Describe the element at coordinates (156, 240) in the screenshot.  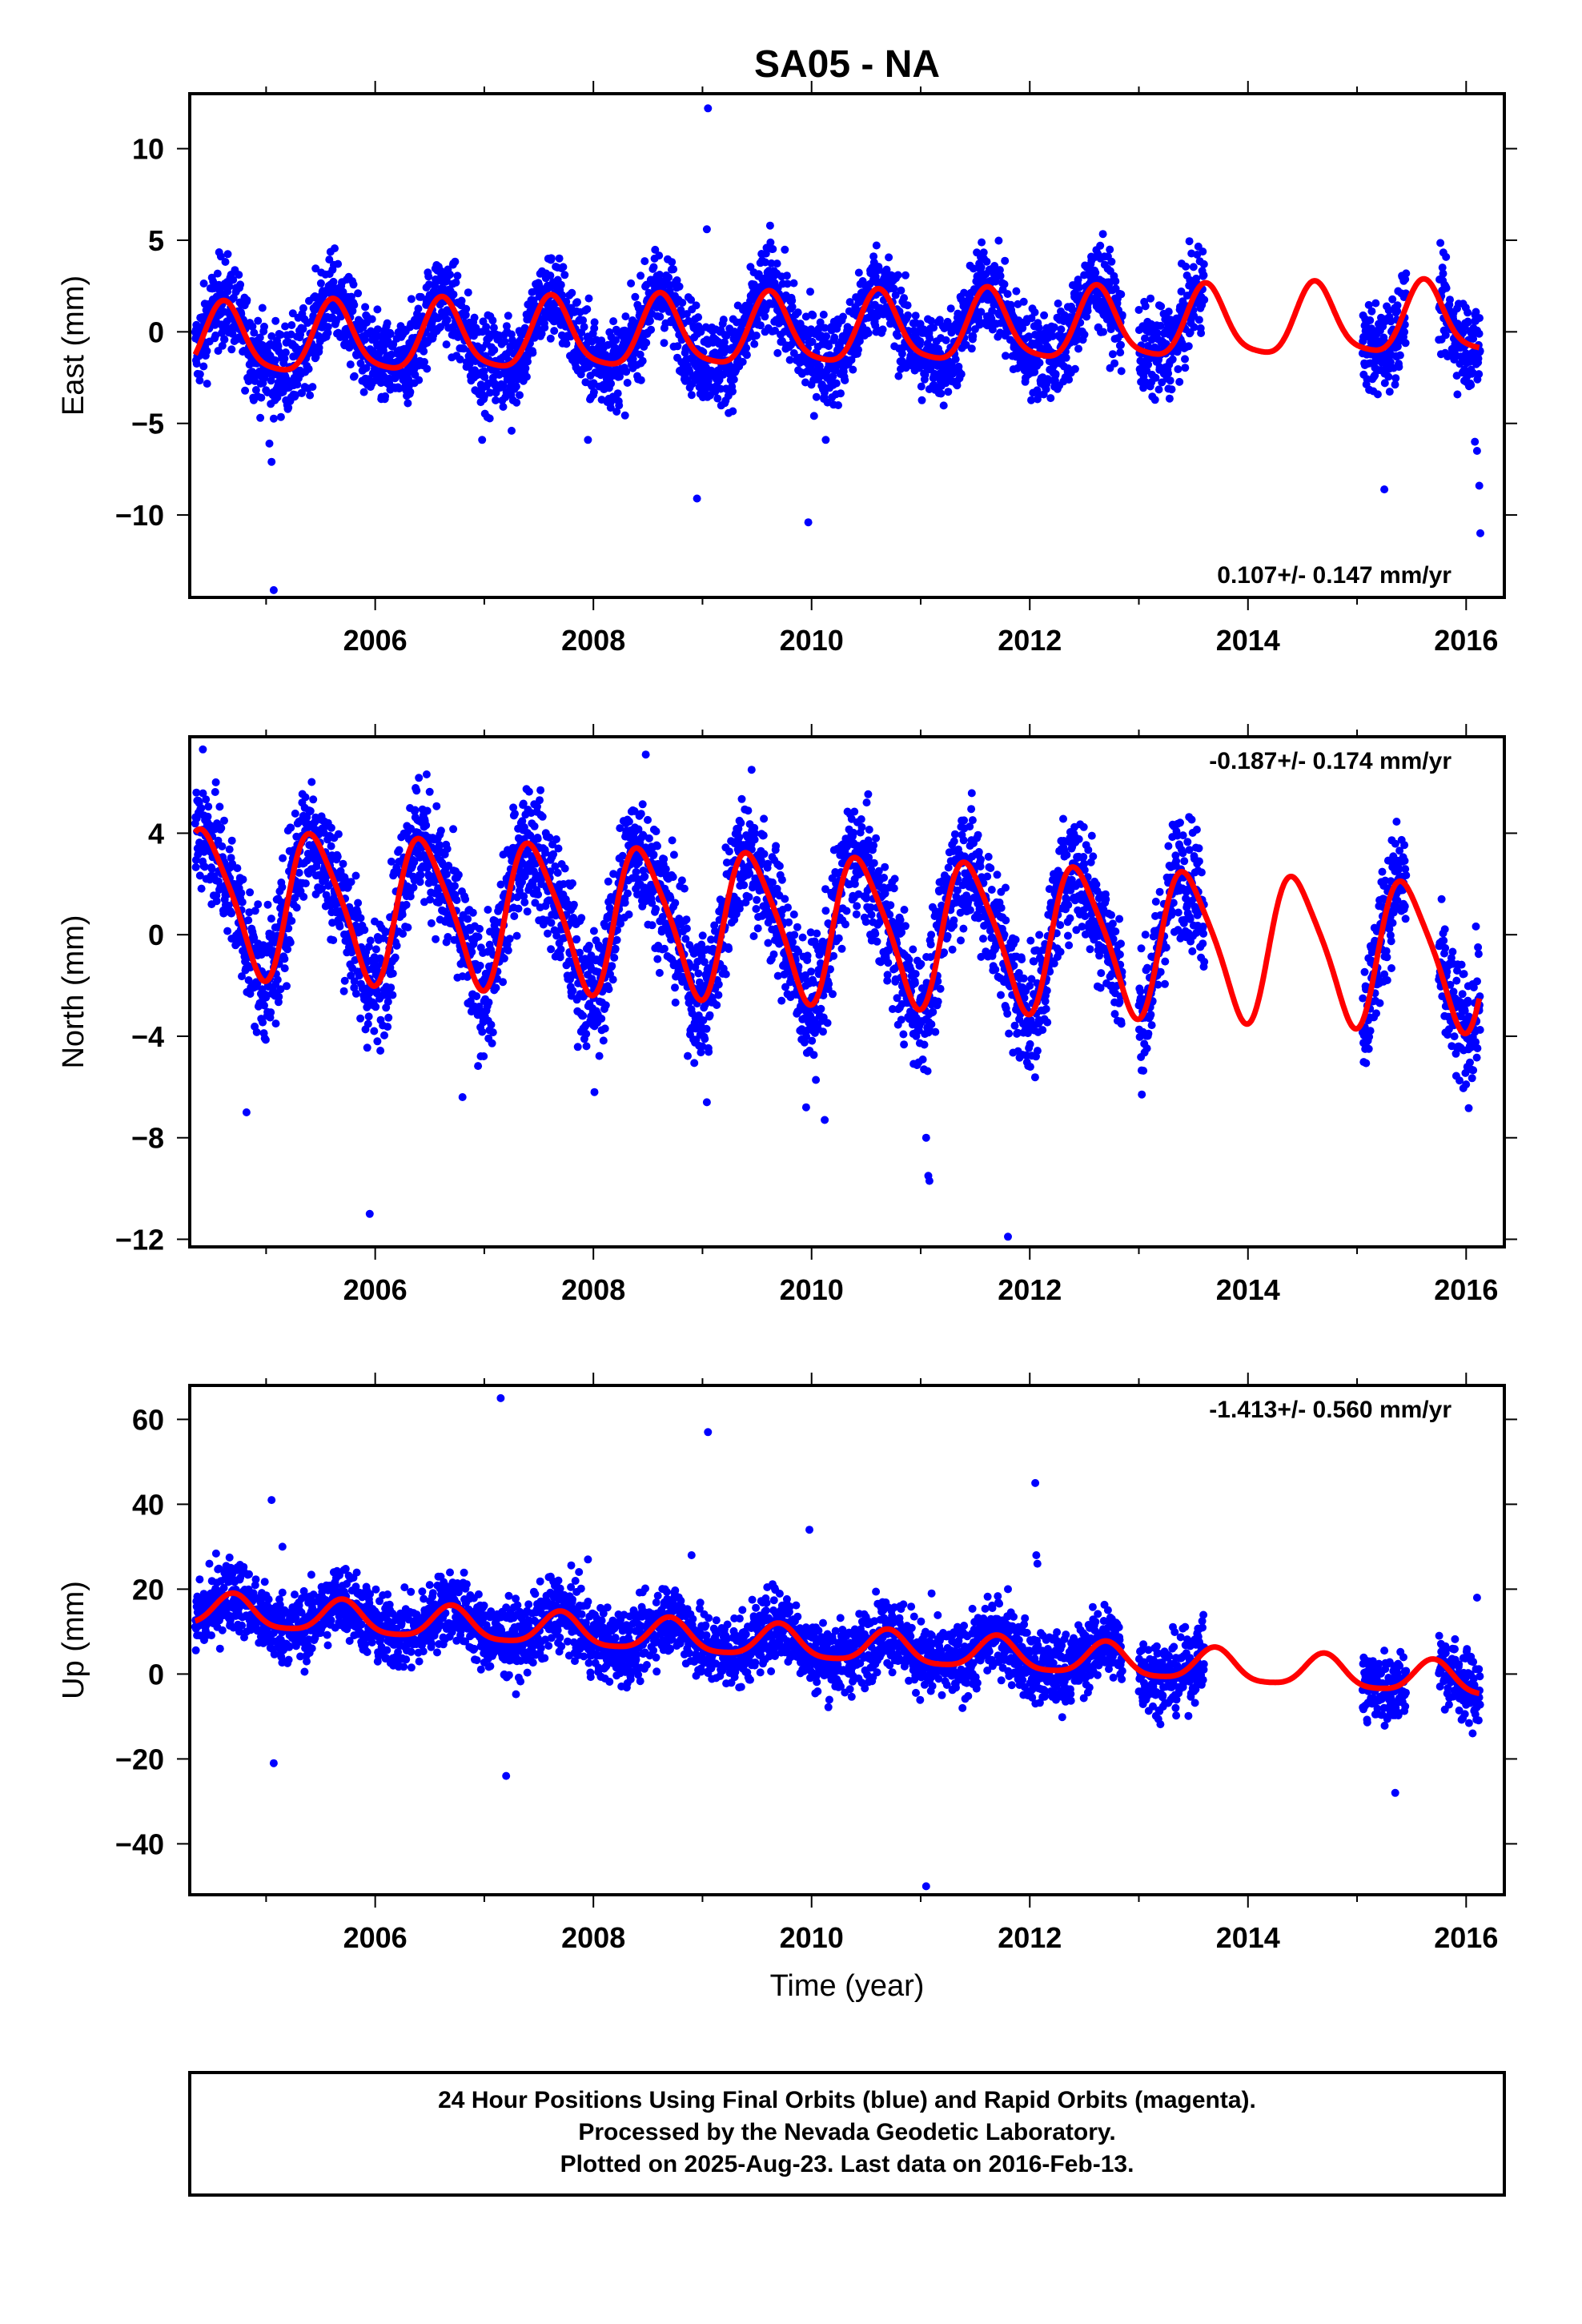
I see `east-y-tick-label: 5` at that location.